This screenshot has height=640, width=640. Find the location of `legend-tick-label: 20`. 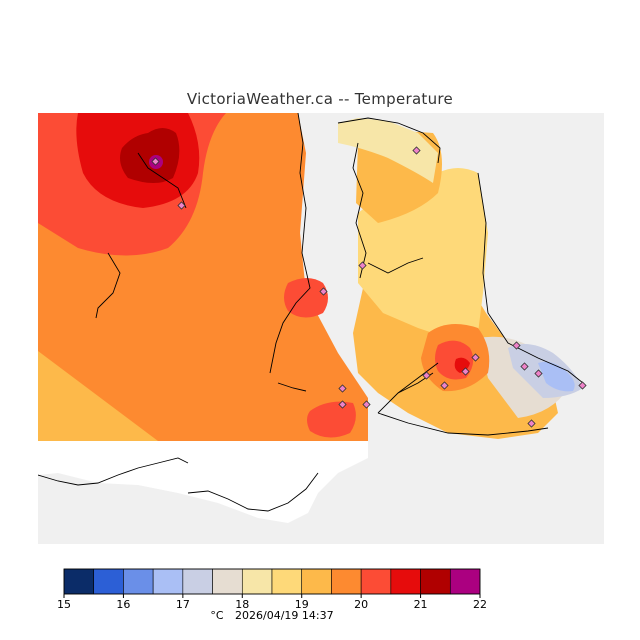

legend-tick-label: 20 is located at coordinates (361, 603).